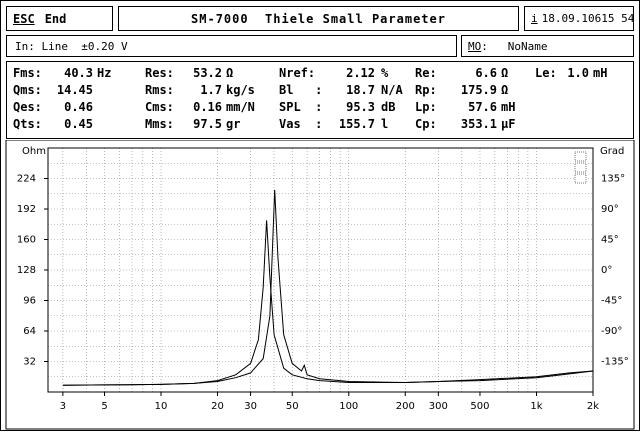 Image resolution: width=640 pixels, height=434 pixels. What do you see at coordinates (474, 46) in the screenshot?
I see `memory-key: MO` at bounding box center [474, 46].